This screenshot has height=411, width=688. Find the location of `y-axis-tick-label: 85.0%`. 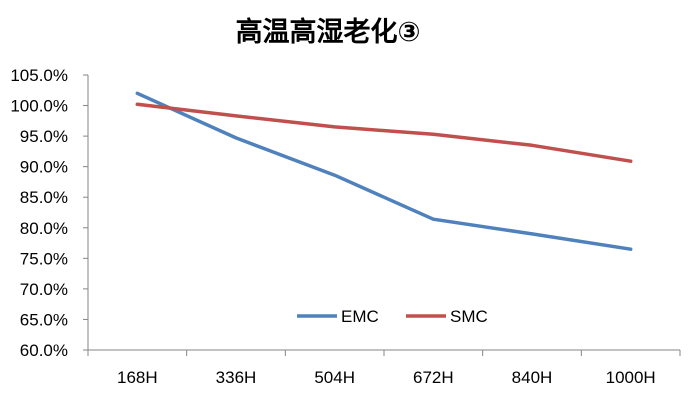

y-axis-tick-label: 85.0% is located at coordinates (44, 197).